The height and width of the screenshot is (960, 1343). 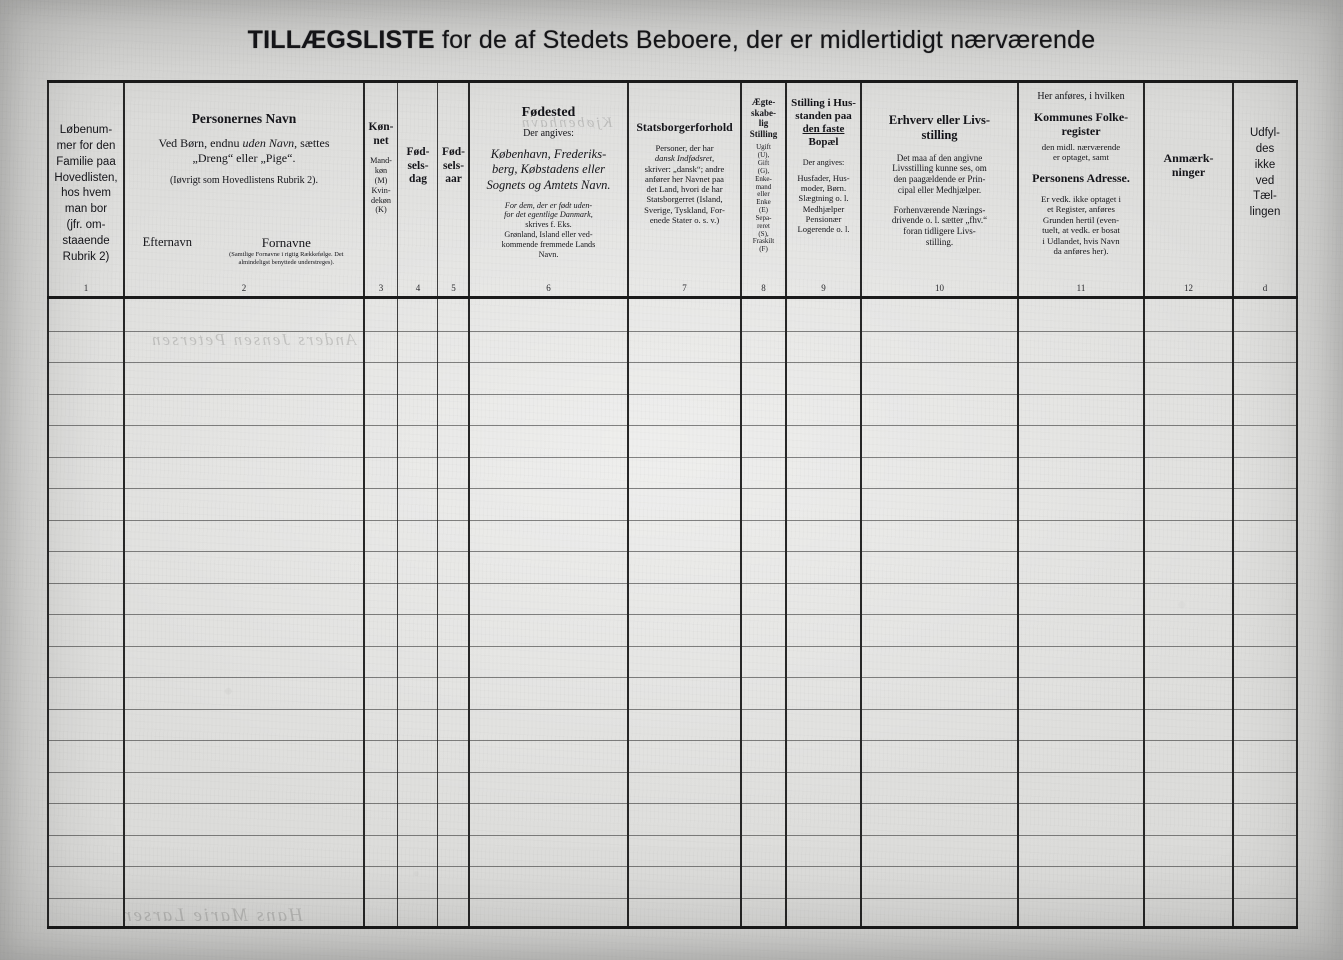 What do you see at coordinates (381, 168) in the screenshot?
I see `header-col-3-text: Køn- net Mand- køn (M) Kvin- dekøn (K)` at bounding box center [381, 168].